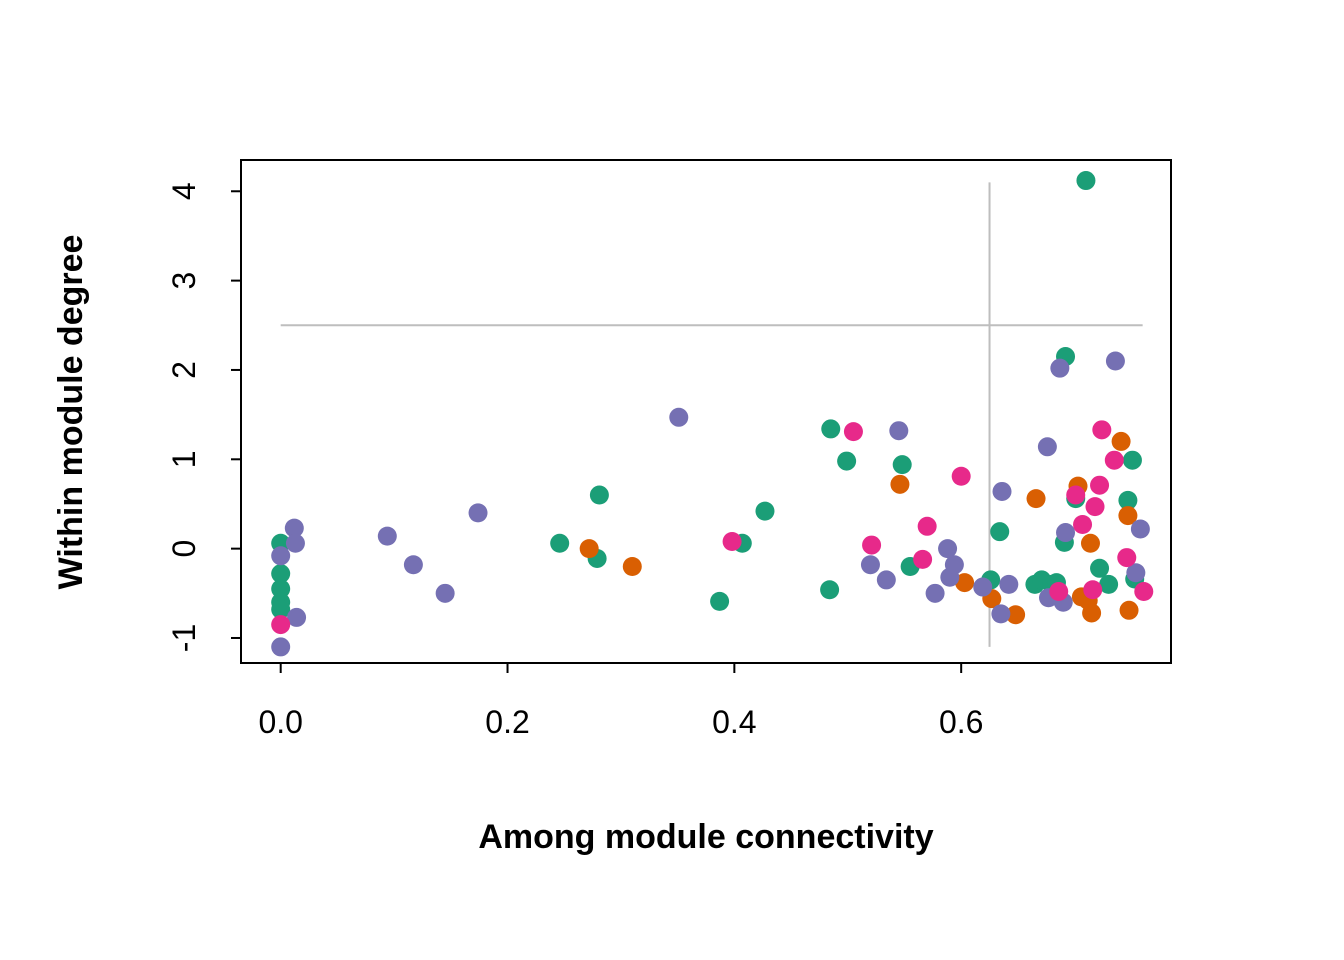  I want to click on x-axis-title: Among module connectivity, so click(705, 837).